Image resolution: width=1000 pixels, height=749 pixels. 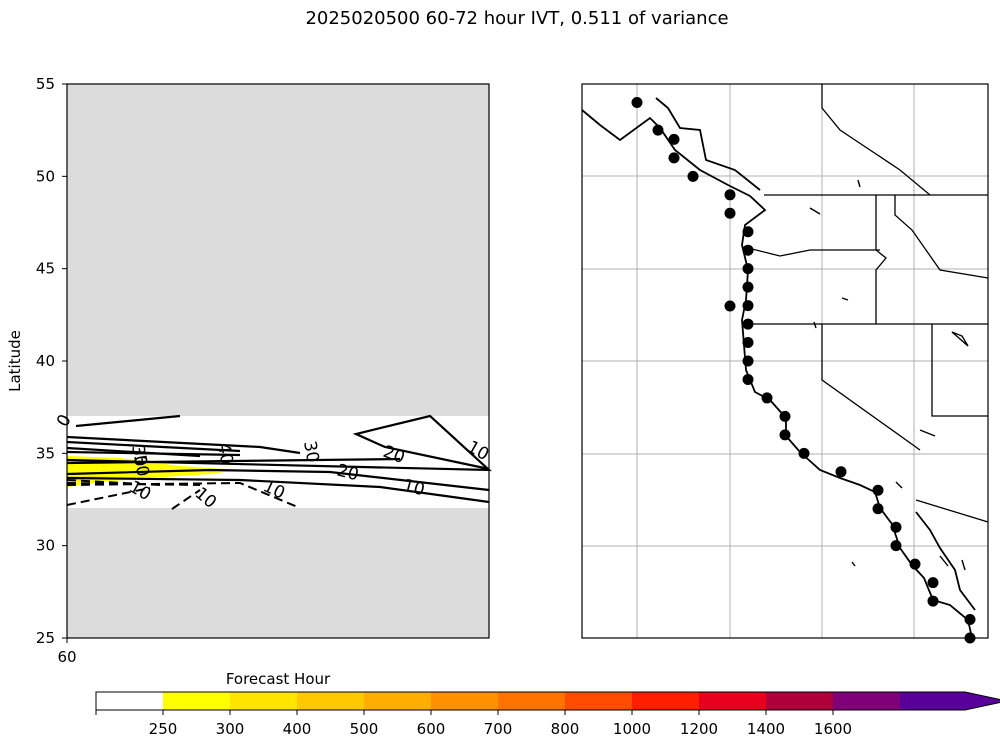 What do you see at coordinates (230, 729) in the screenshot?
I see `colorbar-tick-label: 300` at bounding box center [230, 729].